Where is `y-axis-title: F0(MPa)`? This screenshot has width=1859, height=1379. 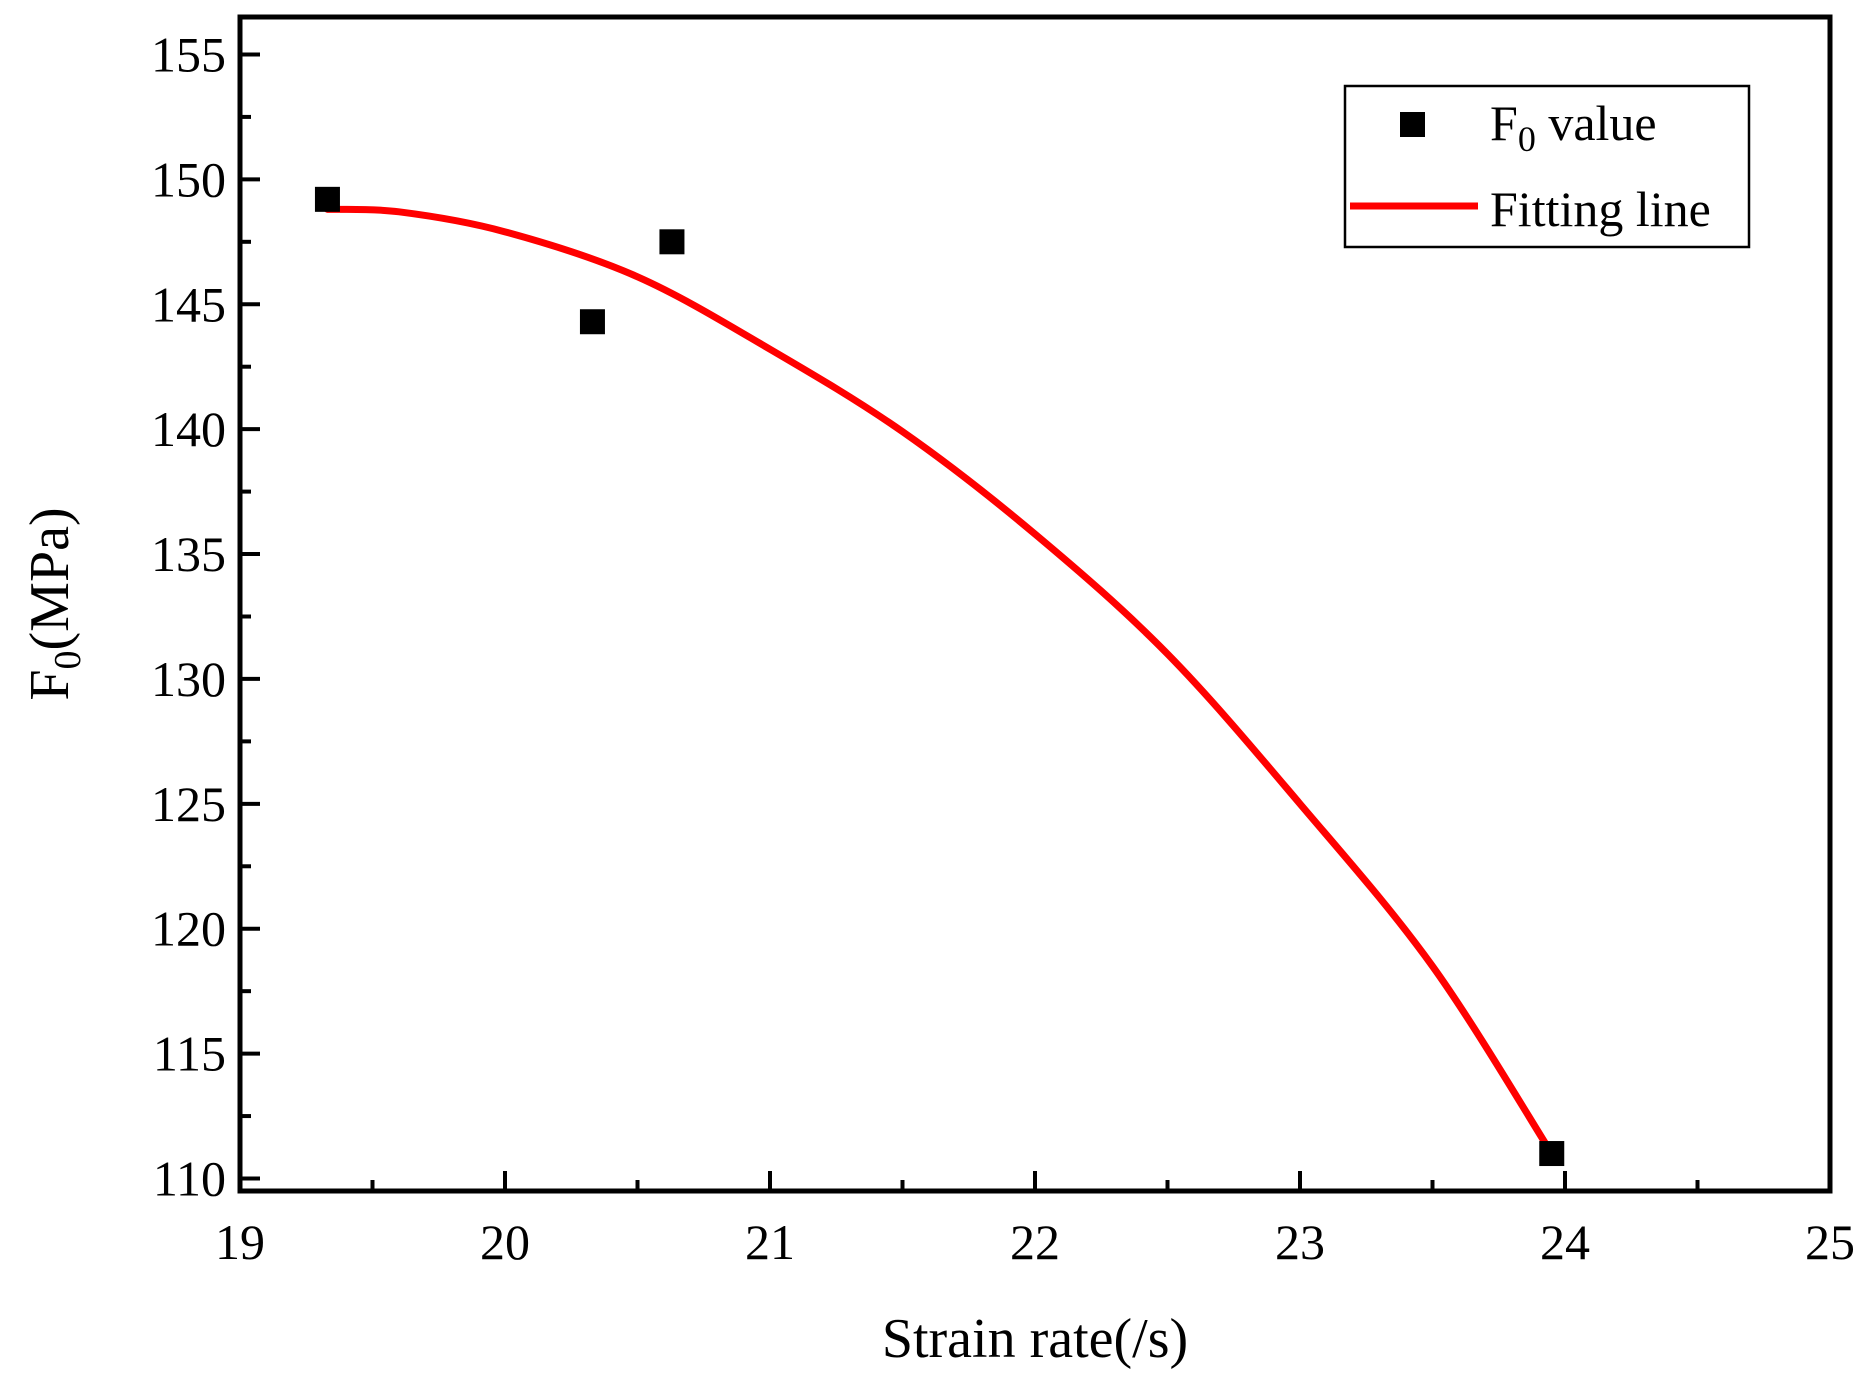 y-axis-title: F0(MPa) is located at coordinates (54, 603).